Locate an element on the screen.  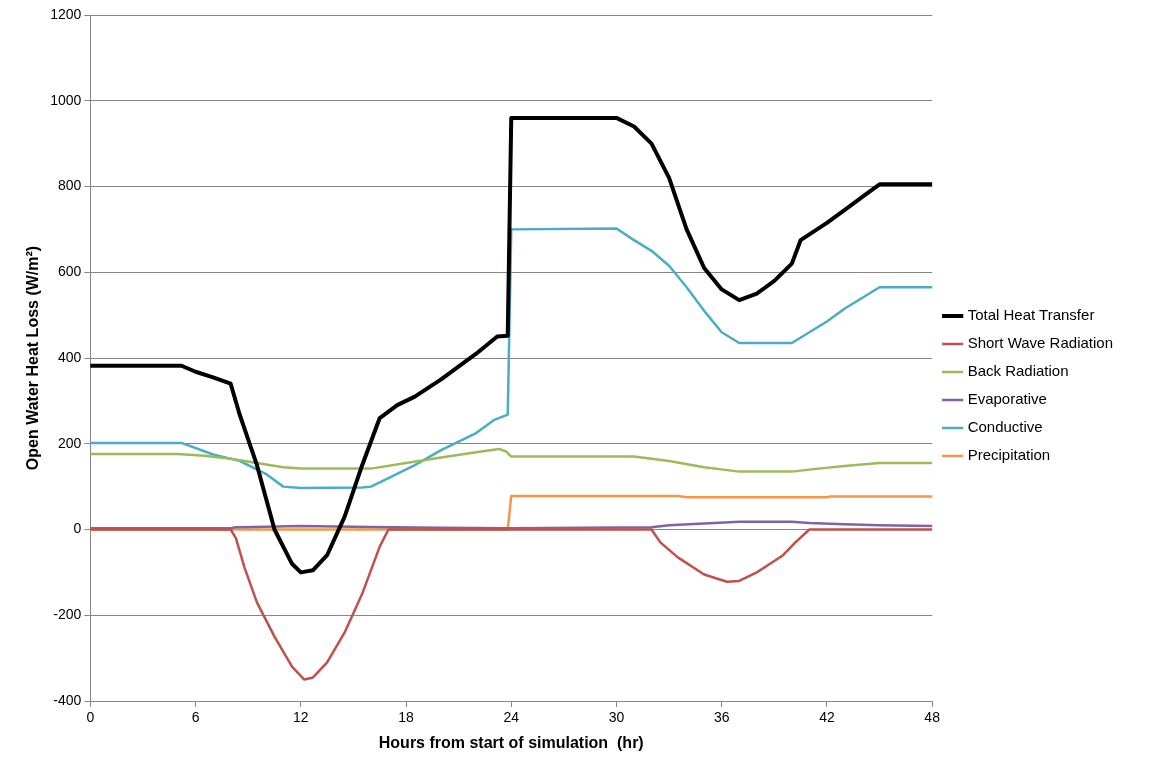
x-tick-label: 30 is located at coordinates (616, 717).